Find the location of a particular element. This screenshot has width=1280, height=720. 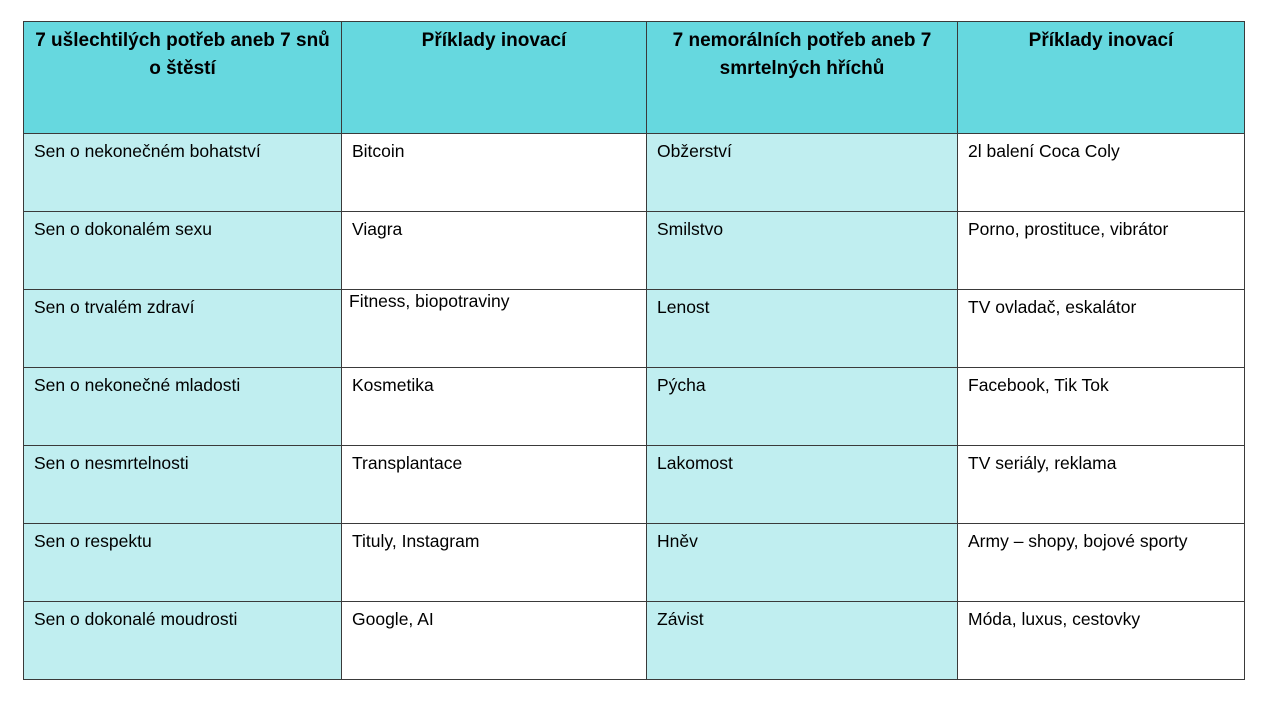

header-innovation-examples-2: Příklady inovací is located at coordinates (1101, 77).